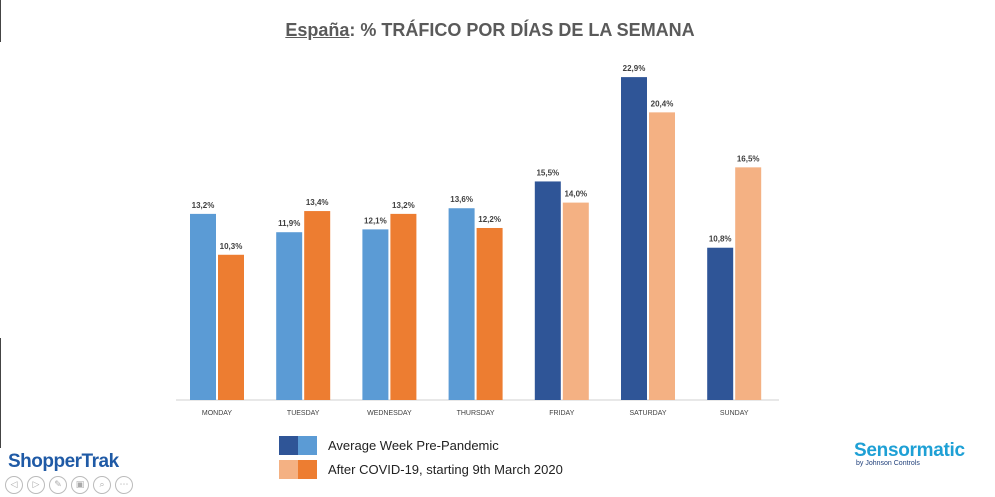 The height and width of the screenshot is (497, 995). What do you see at coordinates (317, 30) in the screenshot?
I see `title-country: España` at bounding box center [317, 30].